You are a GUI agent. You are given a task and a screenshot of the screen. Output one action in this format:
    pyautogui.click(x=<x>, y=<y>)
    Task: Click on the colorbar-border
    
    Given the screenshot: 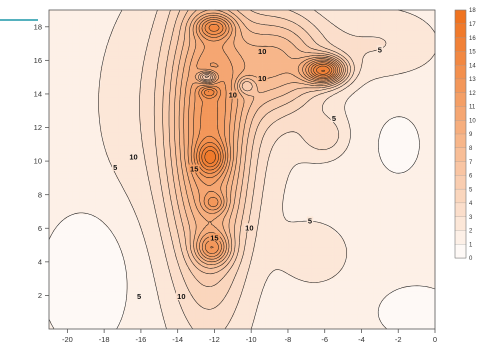 What is the action you would take?
    pyautogui.click(x=460, y=134)
    